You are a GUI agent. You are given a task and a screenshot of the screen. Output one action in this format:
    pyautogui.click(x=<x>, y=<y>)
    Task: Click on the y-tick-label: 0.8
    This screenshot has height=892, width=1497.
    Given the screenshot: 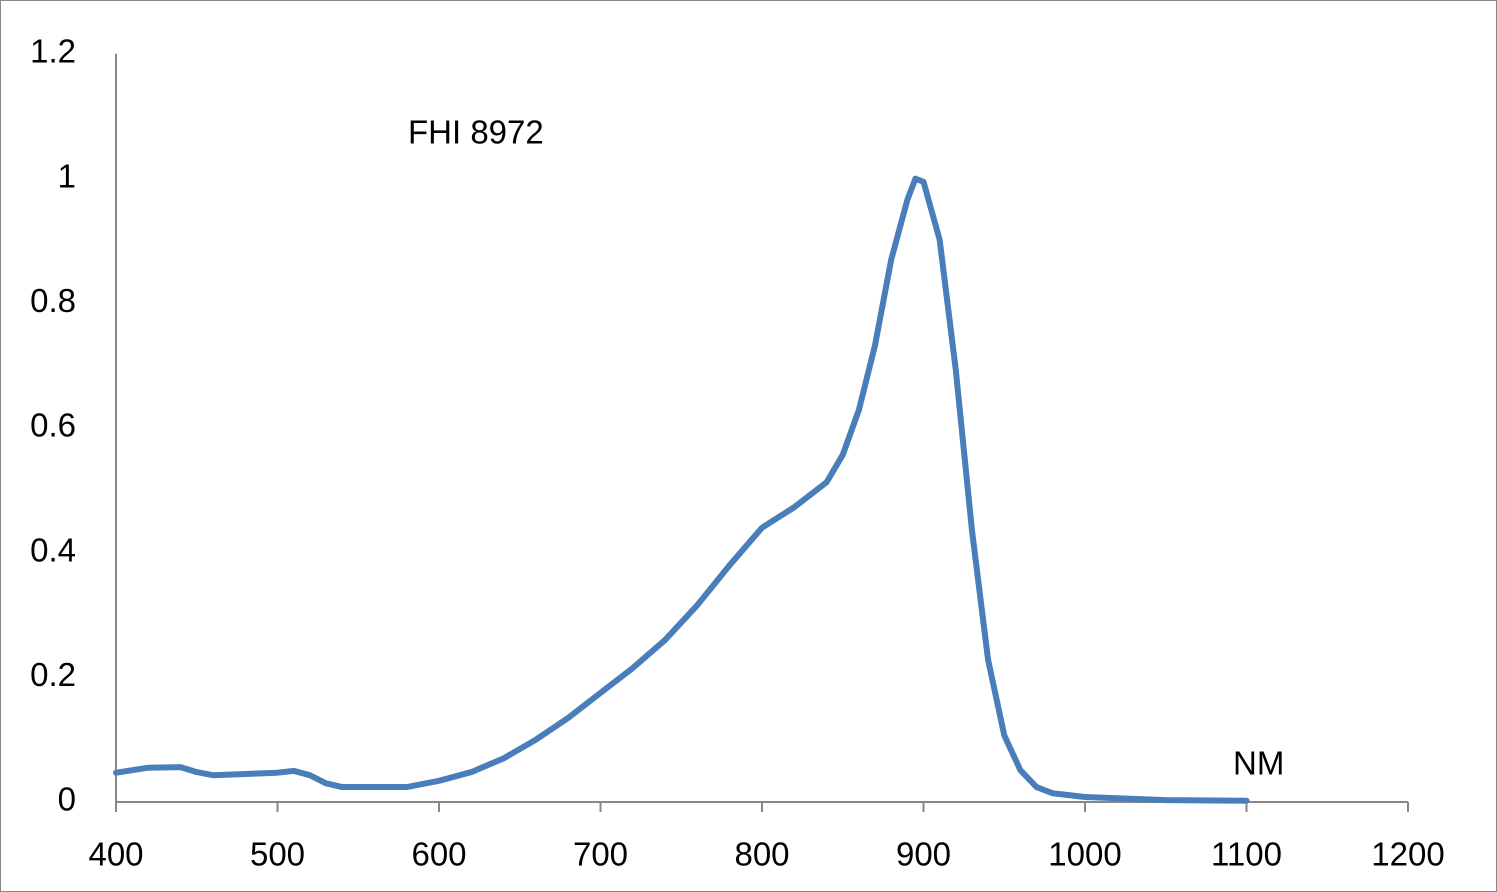 What is the action you would take?
    pyautogui.click(x=53, y=300)
    